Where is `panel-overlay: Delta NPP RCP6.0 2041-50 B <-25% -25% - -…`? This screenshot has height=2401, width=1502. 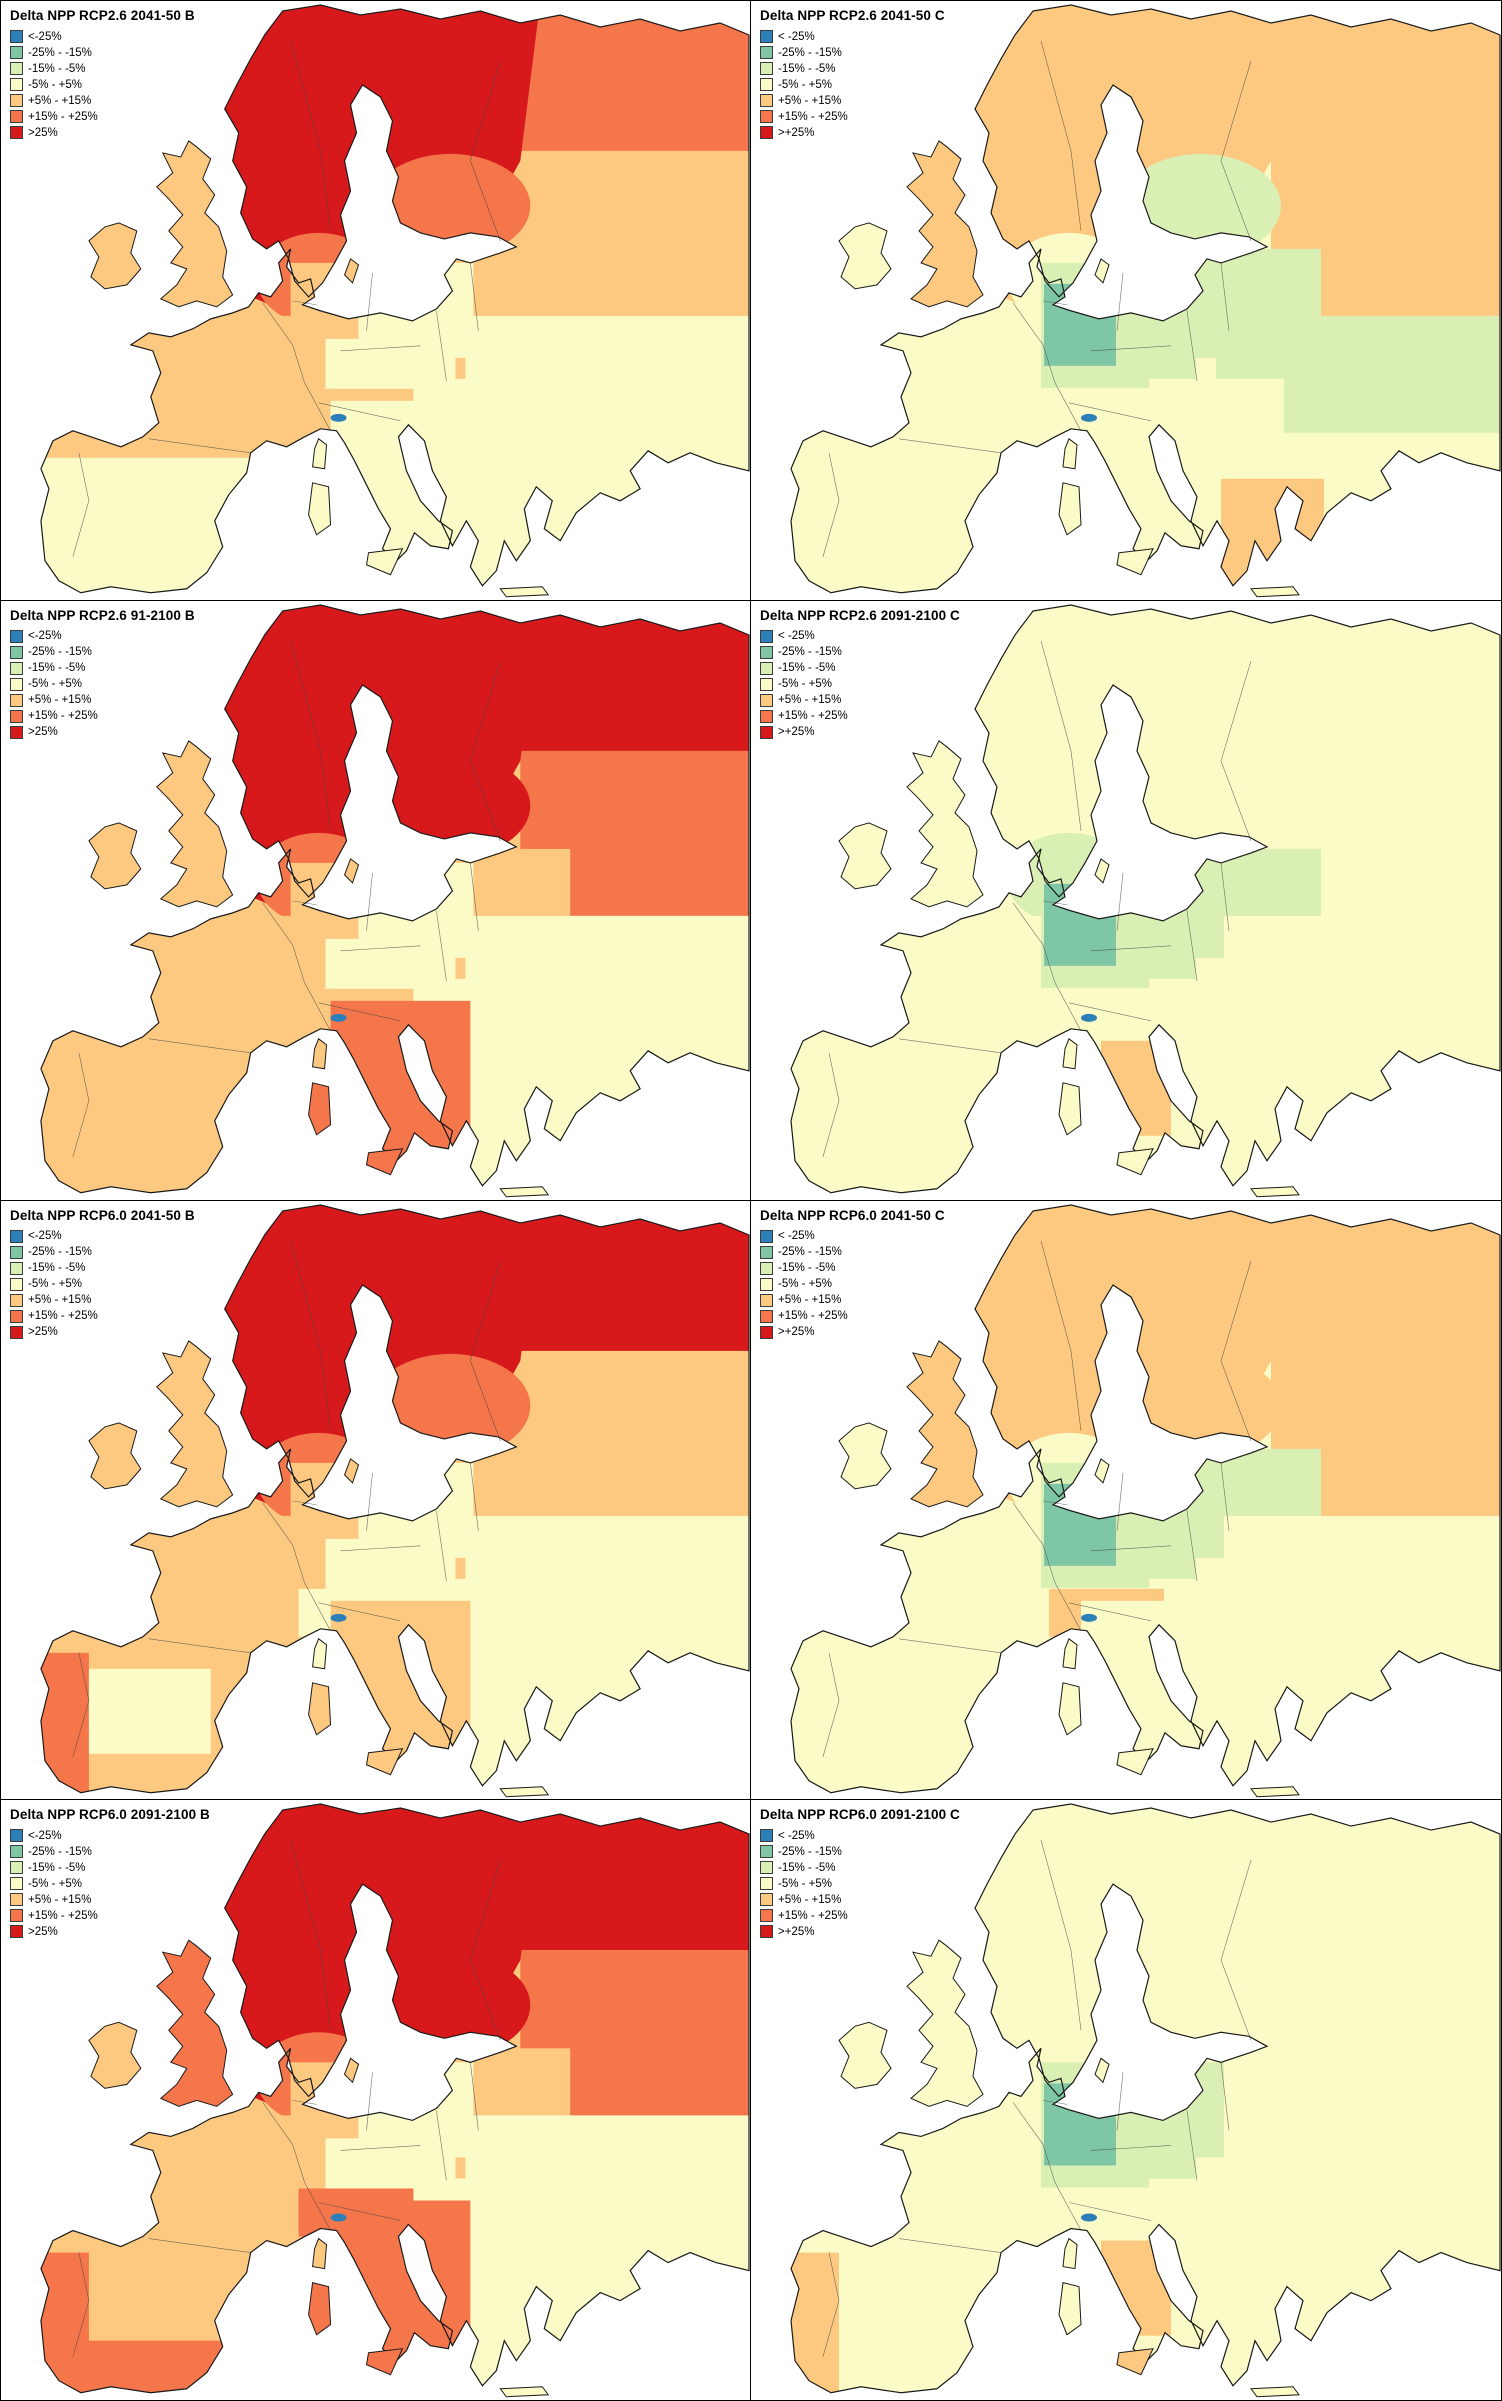
panel-overlay: Delta NPP RCP6.0 2041-50 B <-25% -25% - -… is located at coordinates (102, 1275).